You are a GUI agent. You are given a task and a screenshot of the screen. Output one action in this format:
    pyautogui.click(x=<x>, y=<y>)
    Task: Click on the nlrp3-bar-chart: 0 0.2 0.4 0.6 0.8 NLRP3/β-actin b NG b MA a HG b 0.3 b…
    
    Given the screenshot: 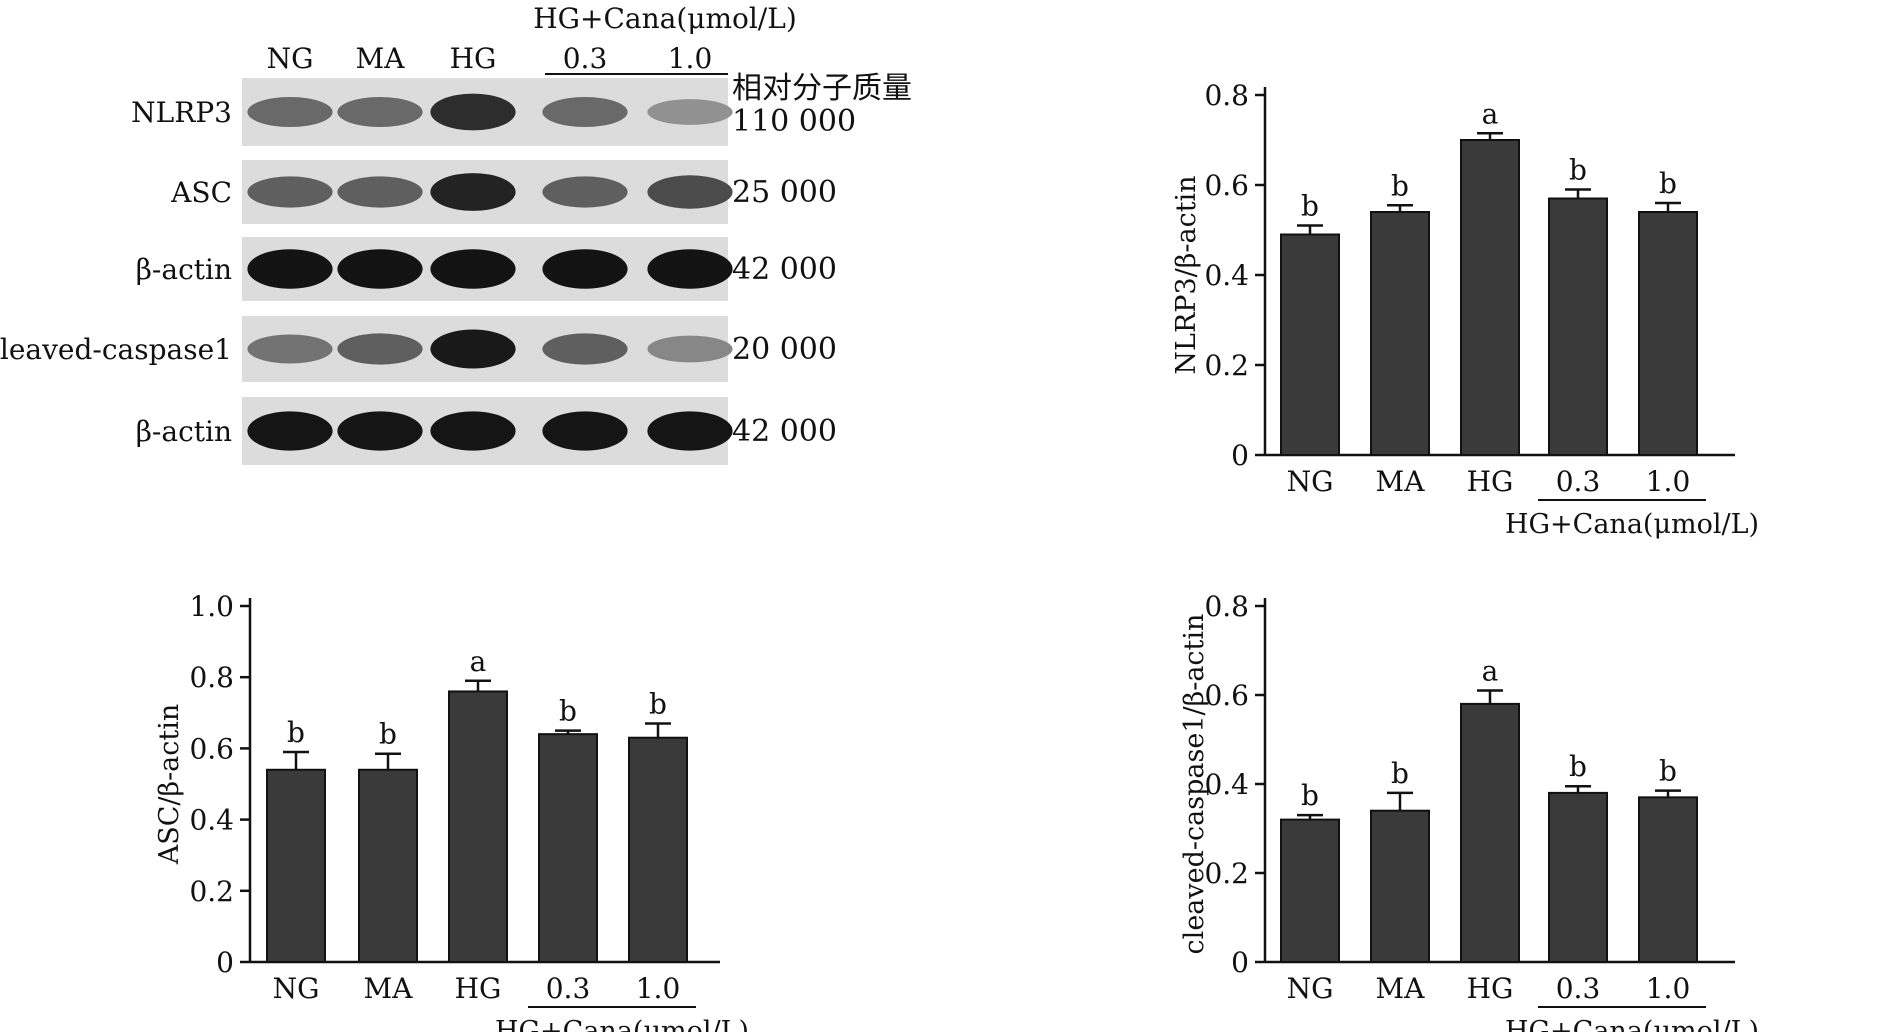 What is the action you would take?
    pyautogui.click(x=1465, y=309)
    